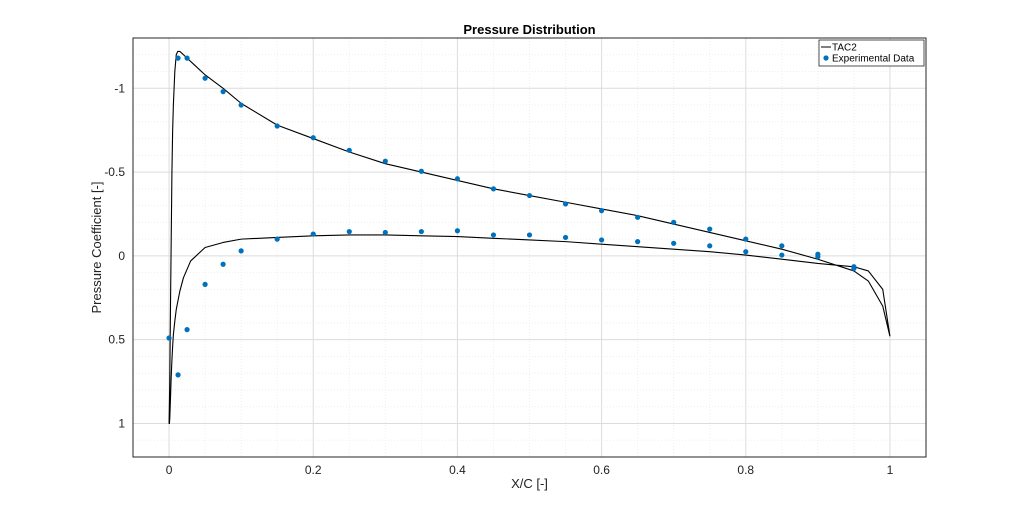 The width and height of the screenshot is (1024, 512). Describe the element at coordinates (116, 340) in the screenshot. I see `y-tick-label: 0.5` at that location.